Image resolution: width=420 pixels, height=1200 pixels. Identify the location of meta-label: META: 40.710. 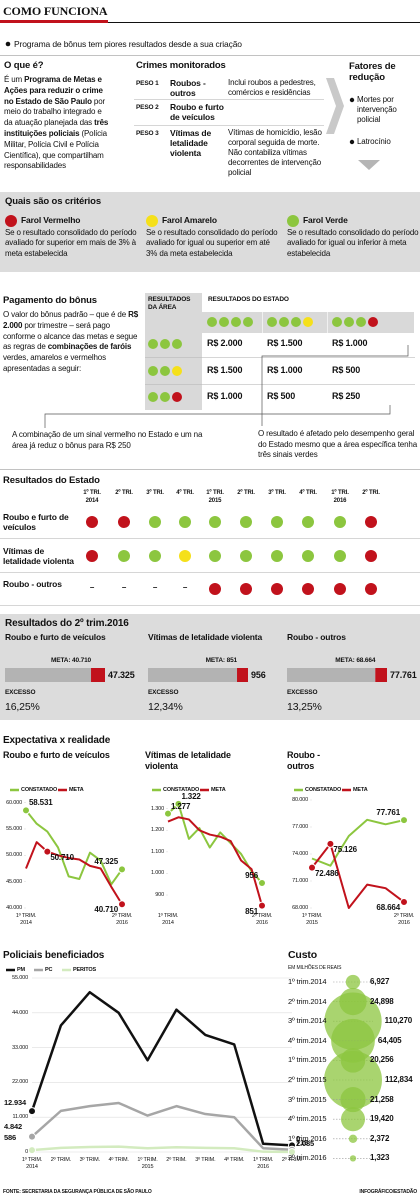
(48, 661).